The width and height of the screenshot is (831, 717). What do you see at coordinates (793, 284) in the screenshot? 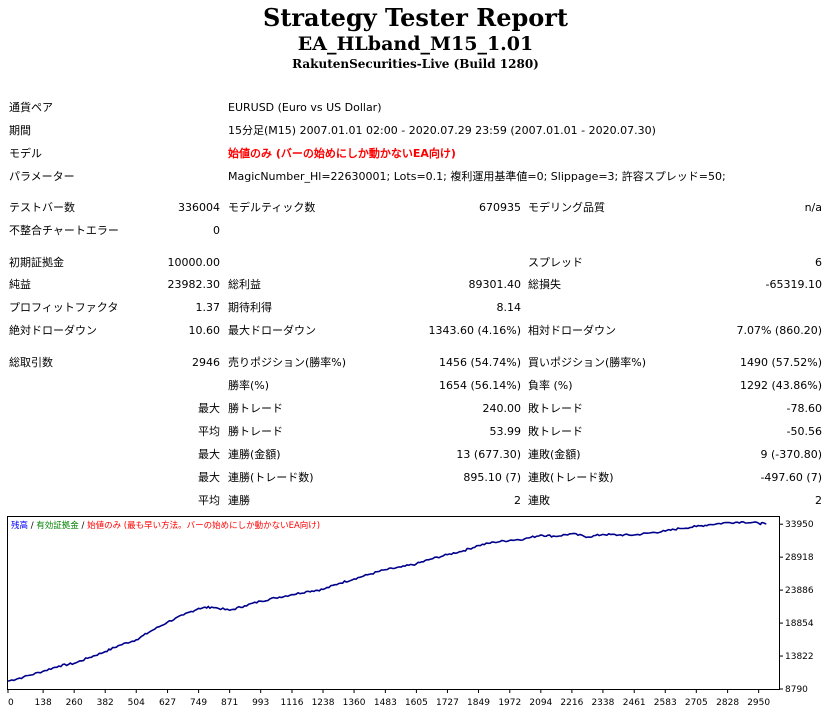
I see `gross-loss-value: -65319.10` at bounding box center [793, 284].